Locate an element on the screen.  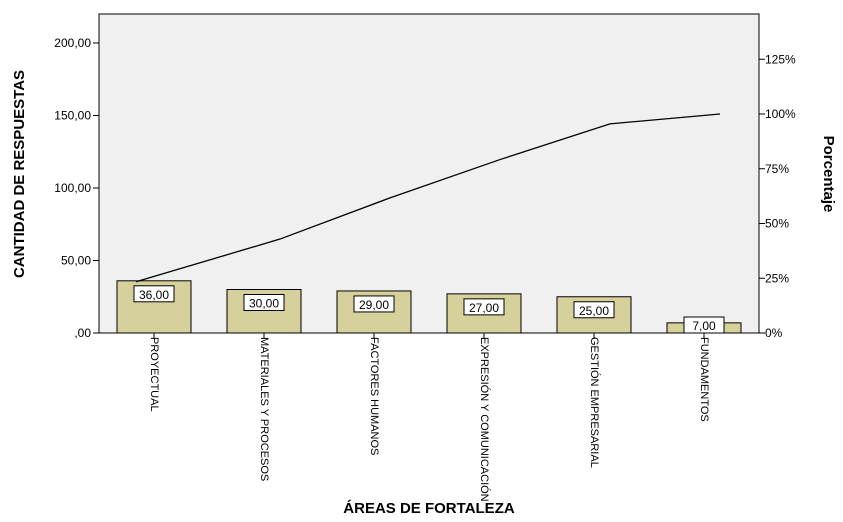
y-tick-label-2: 50,00 is located at coordinates (76, 261).